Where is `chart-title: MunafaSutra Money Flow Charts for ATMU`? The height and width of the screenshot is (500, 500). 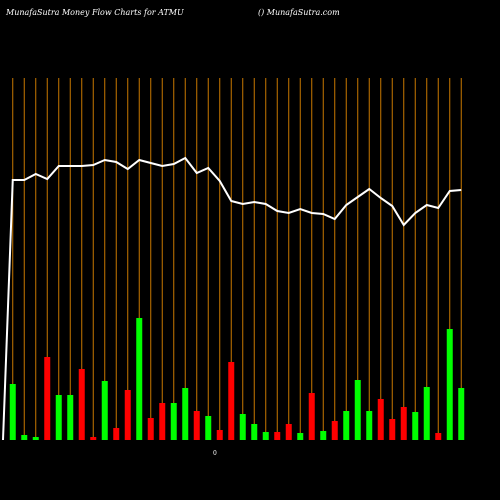 chart-title: MunafaSutra Money Flow Charts for ATMU is located at coordinates (94, 12).